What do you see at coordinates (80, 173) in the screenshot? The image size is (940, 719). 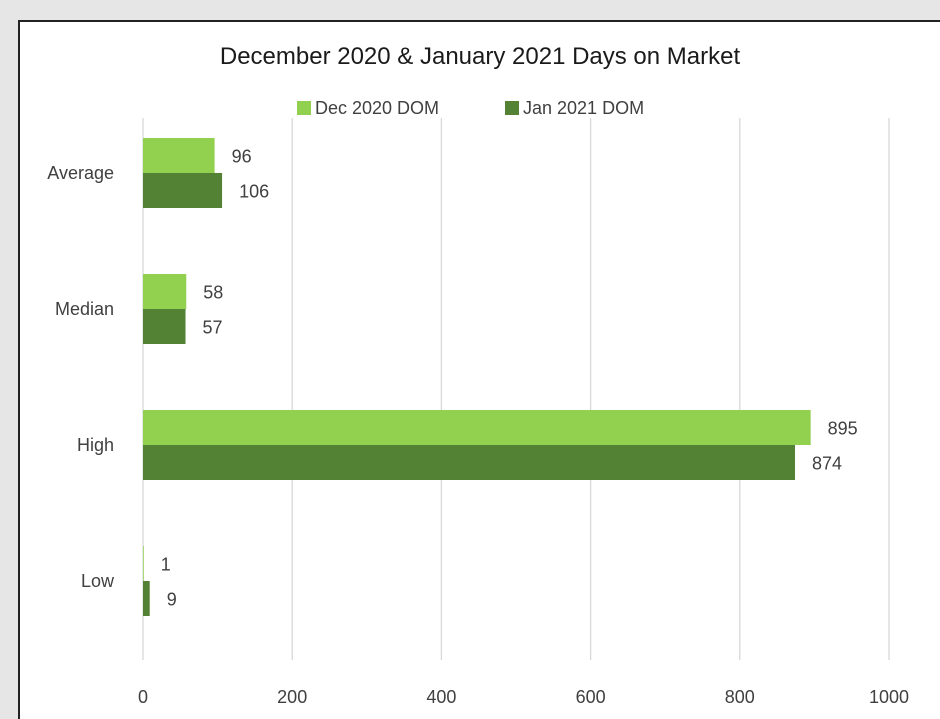 I see `category-label-average: Average` at bounding box center [80, 173].